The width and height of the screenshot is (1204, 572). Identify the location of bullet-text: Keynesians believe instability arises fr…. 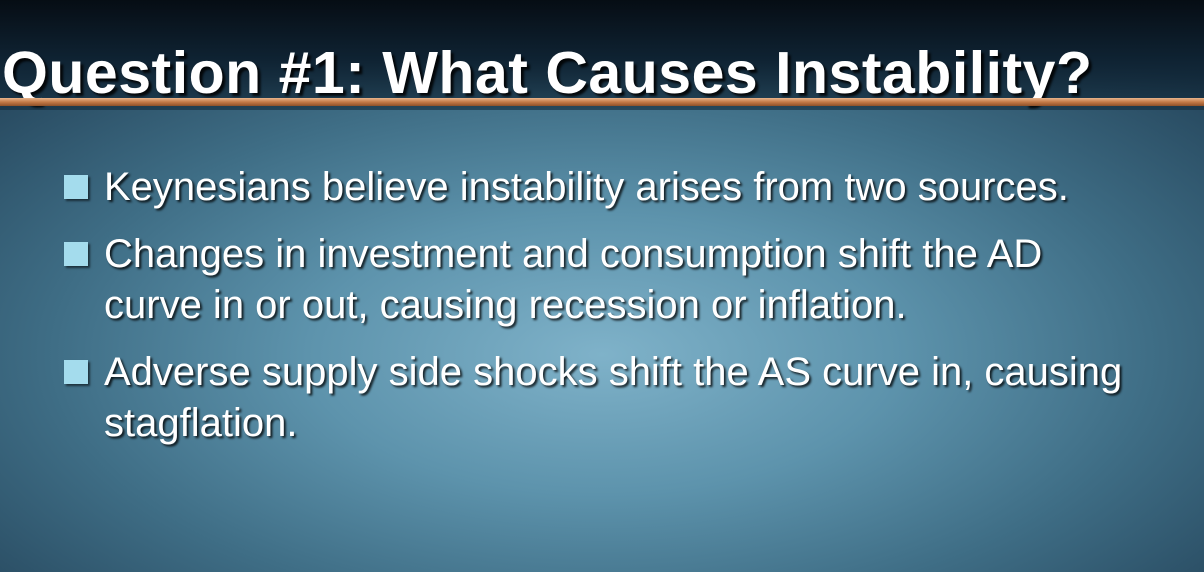
(586, 187).